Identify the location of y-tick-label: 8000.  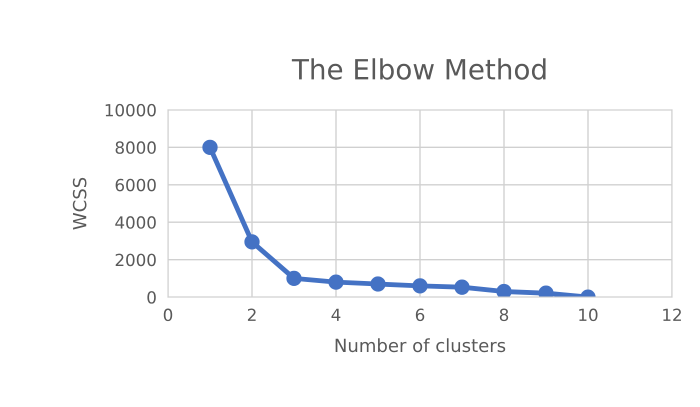
(136, 147).